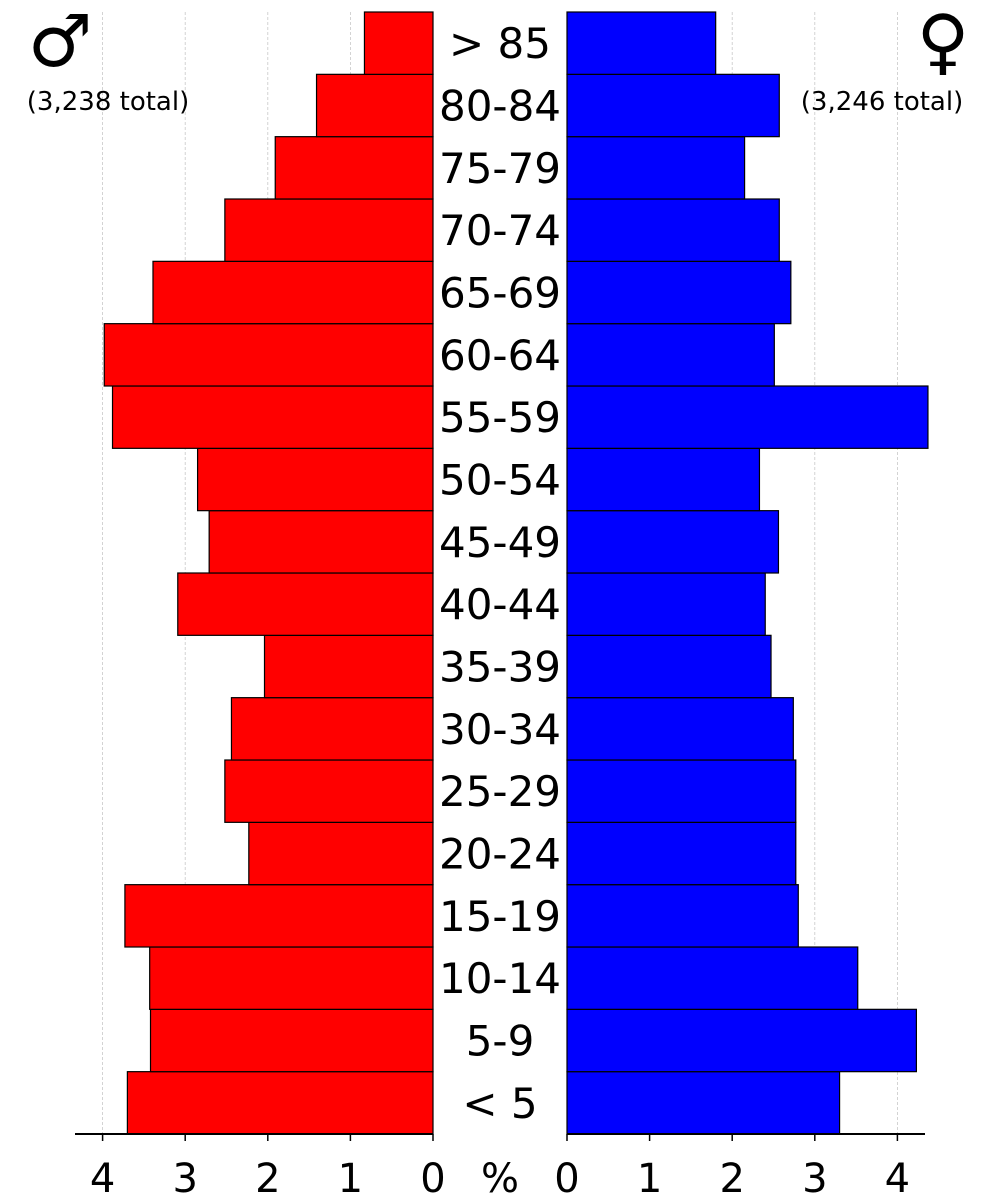 This screenshot has height=1200, width=1000. What do you see at coordinates (943, 41) in the screenshot?
I see `female-symbol: ♀` at bounding box center [943, 41].